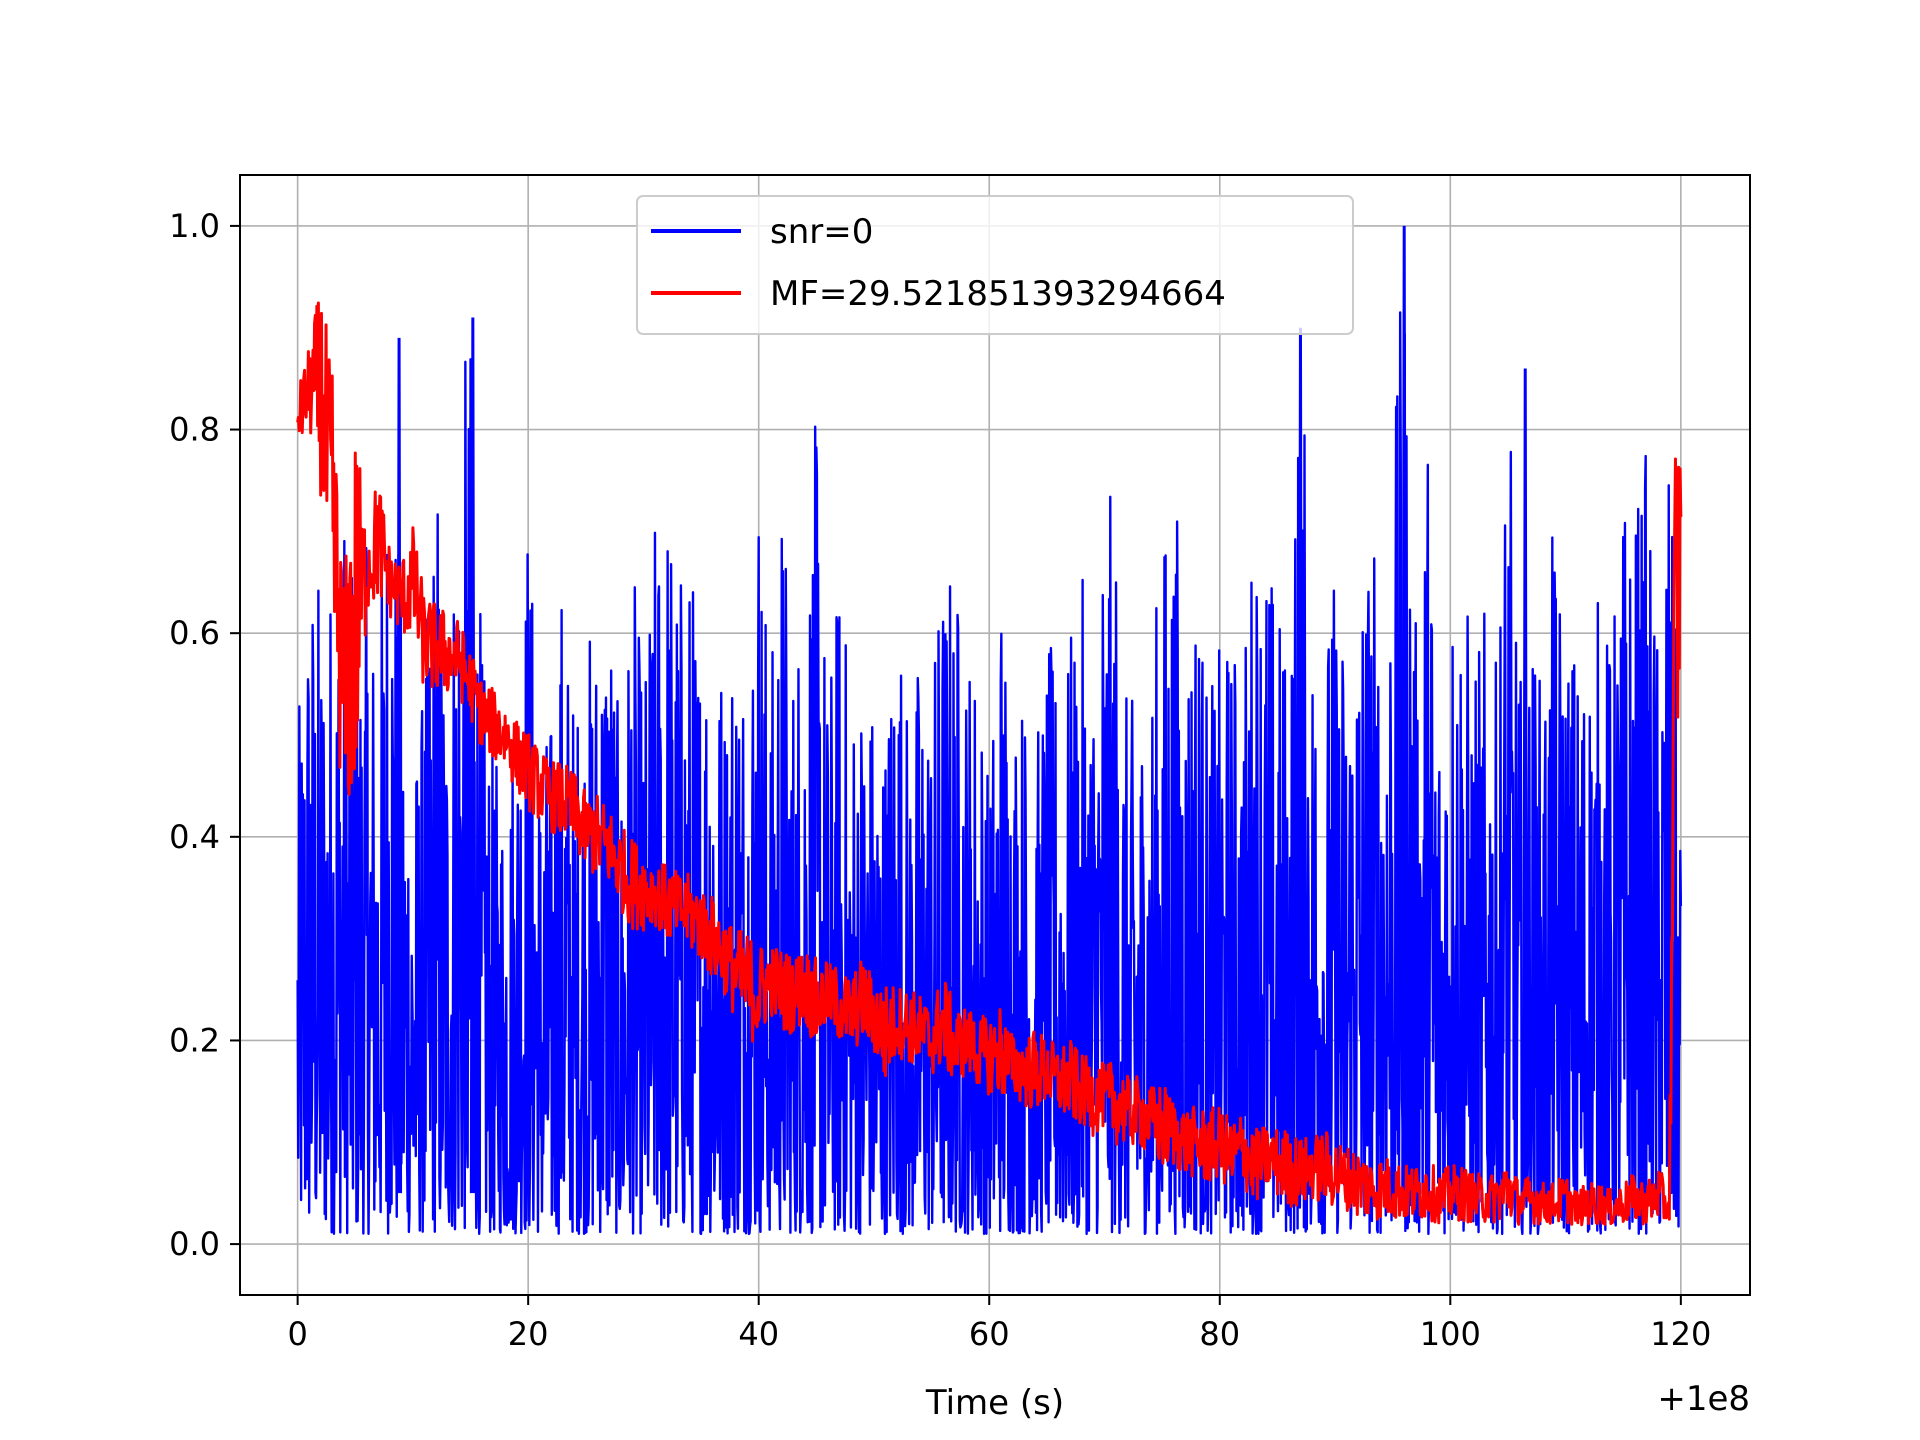 This screenshot has width=1920, height=1440. I want to click on x-tick-label: 120, so click(1680, 1334).